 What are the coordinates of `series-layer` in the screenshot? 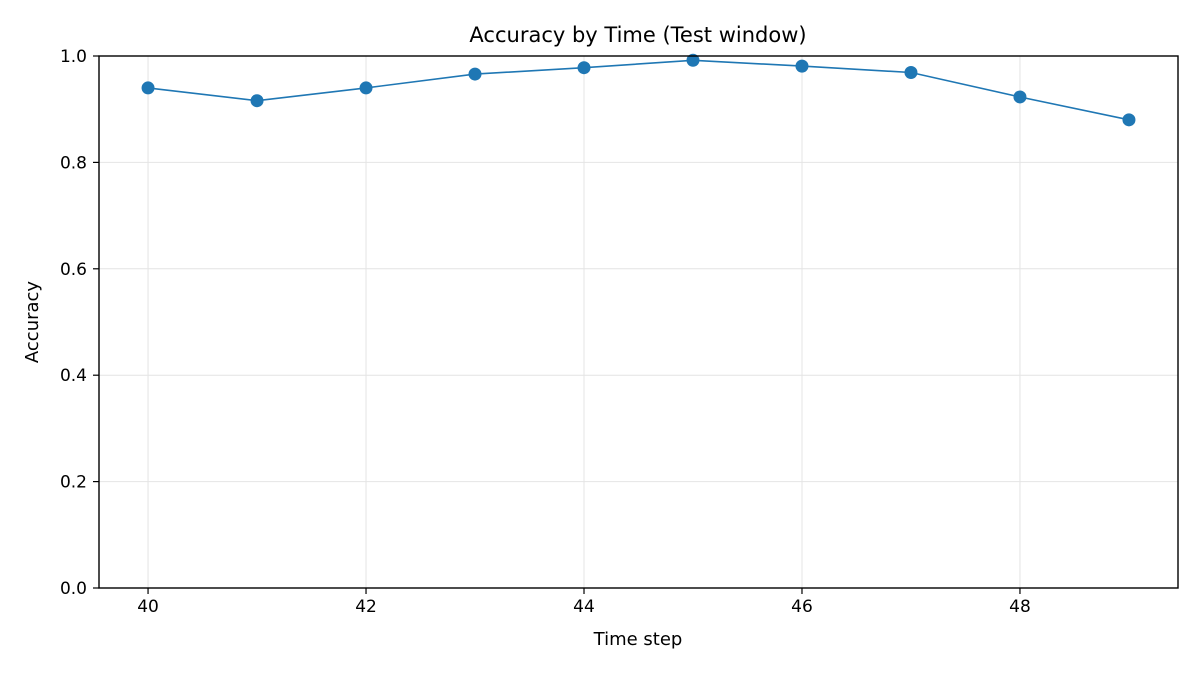 It's located at (638, 90).